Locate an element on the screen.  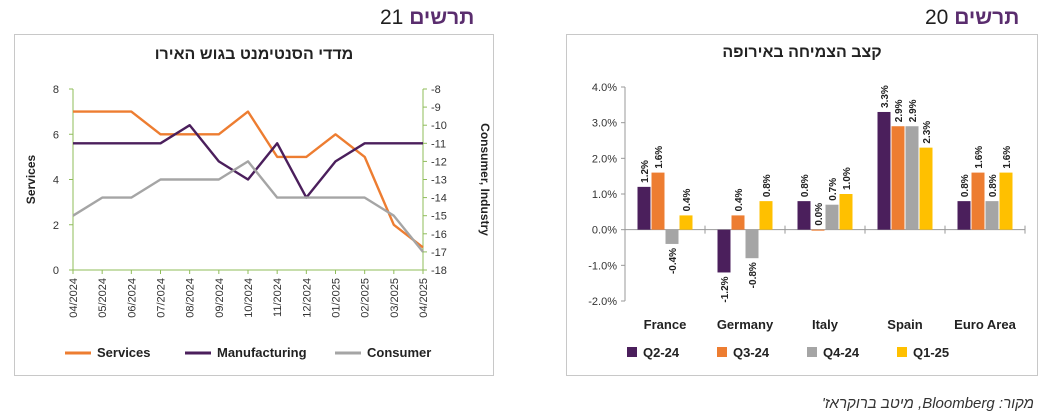
y-tick-label: -2.0% is located at coordinates (602, 302).